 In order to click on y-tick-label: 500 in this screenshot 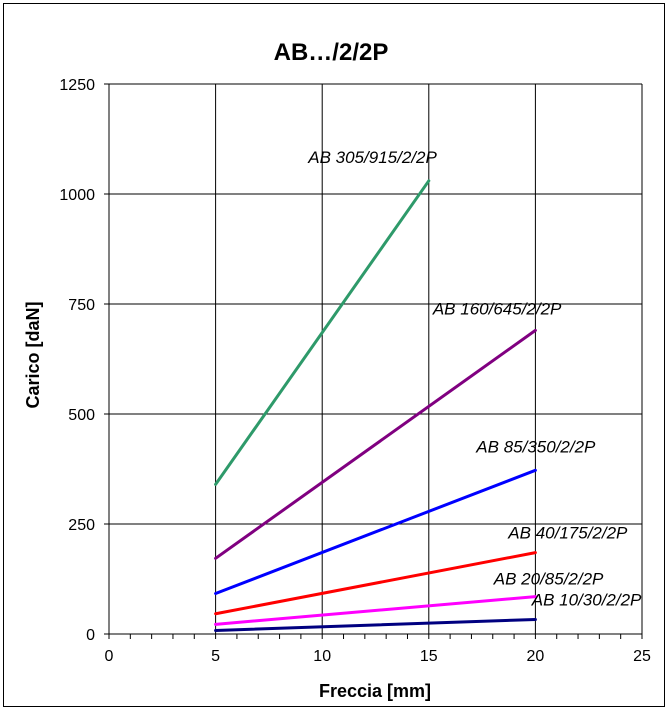, I will do `click(81, 415)`.